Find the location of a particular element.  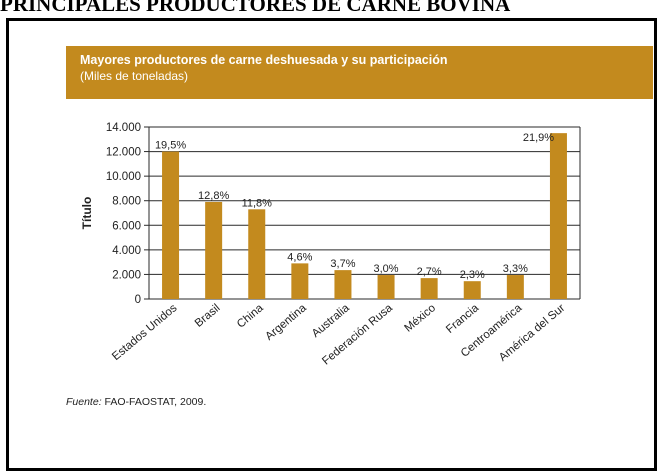

data-label: 2,7% is located at coordinates (429, 272).